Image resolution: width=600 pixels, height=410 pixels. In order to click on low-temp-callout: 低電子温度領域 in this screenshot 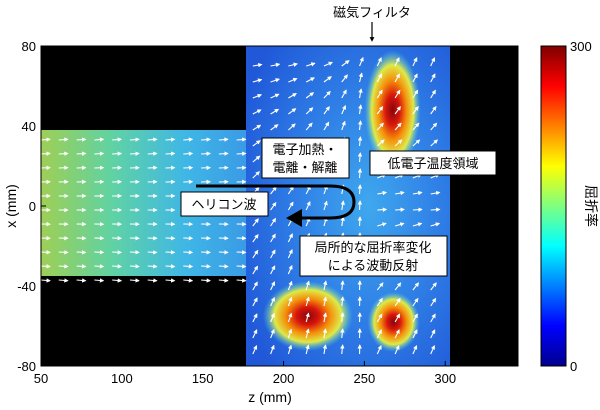, I will do `click(433, 163)`.